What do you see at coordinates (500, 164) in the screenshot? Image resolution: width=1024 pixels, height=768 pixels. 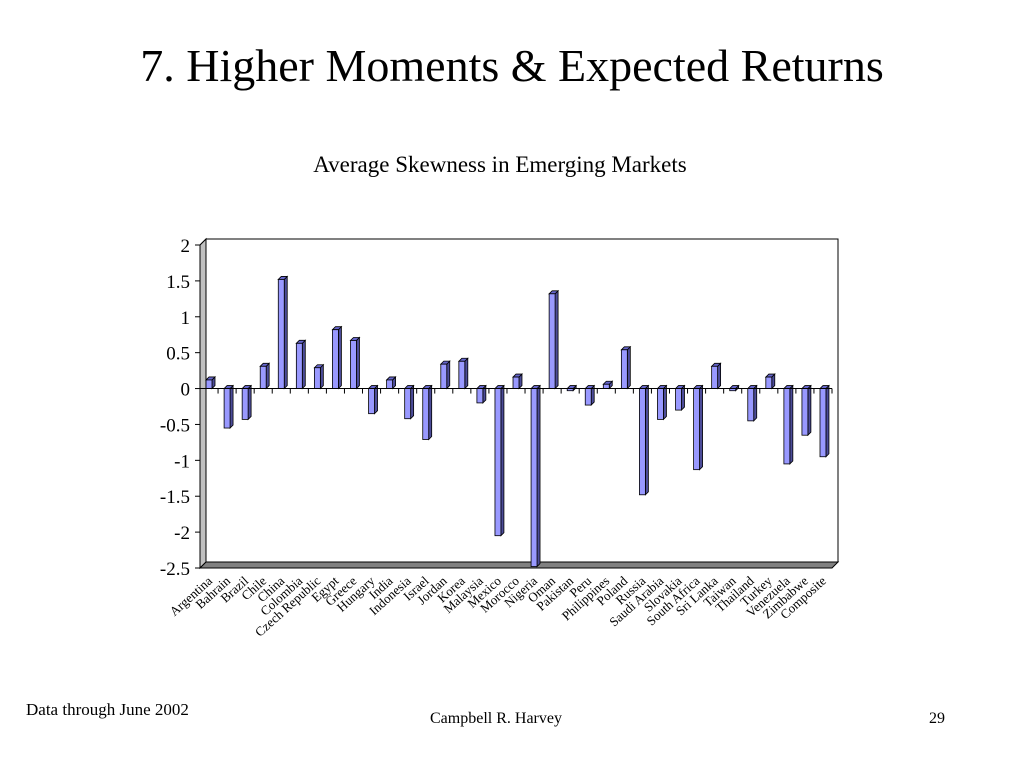 I see `chart-title: Average Skewness in Emerging Markets` at bounding box center [500, 164].